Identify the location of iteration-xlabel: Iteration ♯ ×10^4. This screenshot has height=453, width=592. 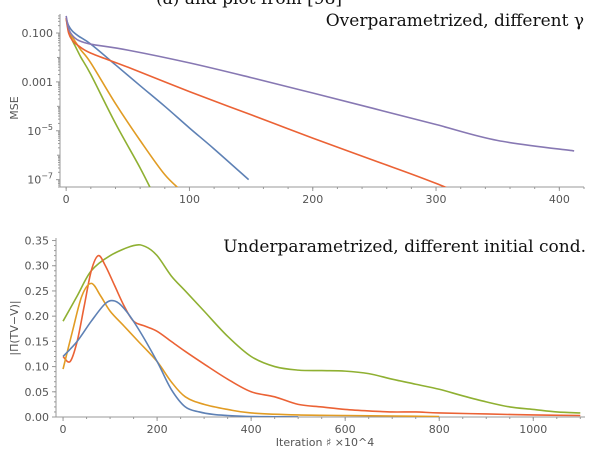
(325, 442).